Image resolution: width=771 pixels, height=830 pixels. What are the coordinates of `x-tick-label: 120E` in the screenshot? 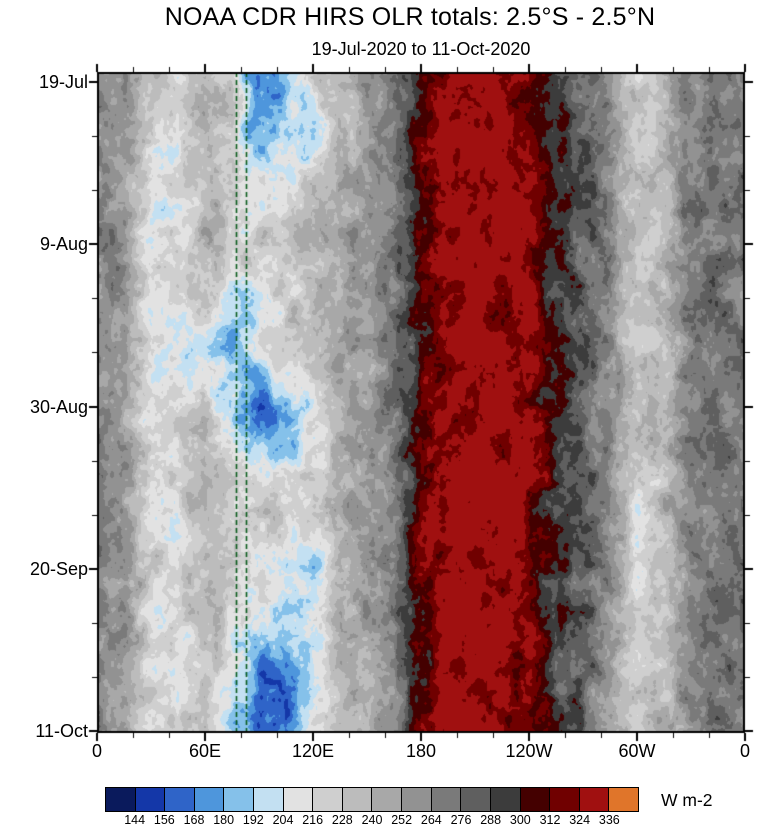 It's located at (313, 751).